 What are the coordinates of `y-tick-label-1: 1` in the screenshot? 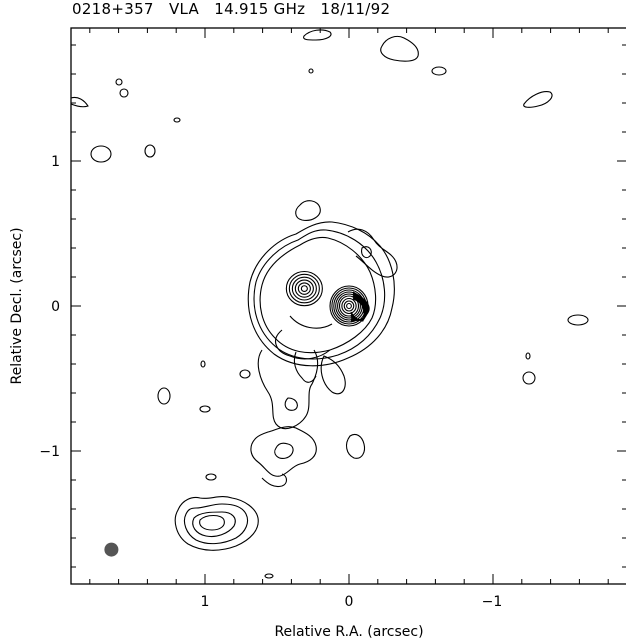 It's located at (55, 162).